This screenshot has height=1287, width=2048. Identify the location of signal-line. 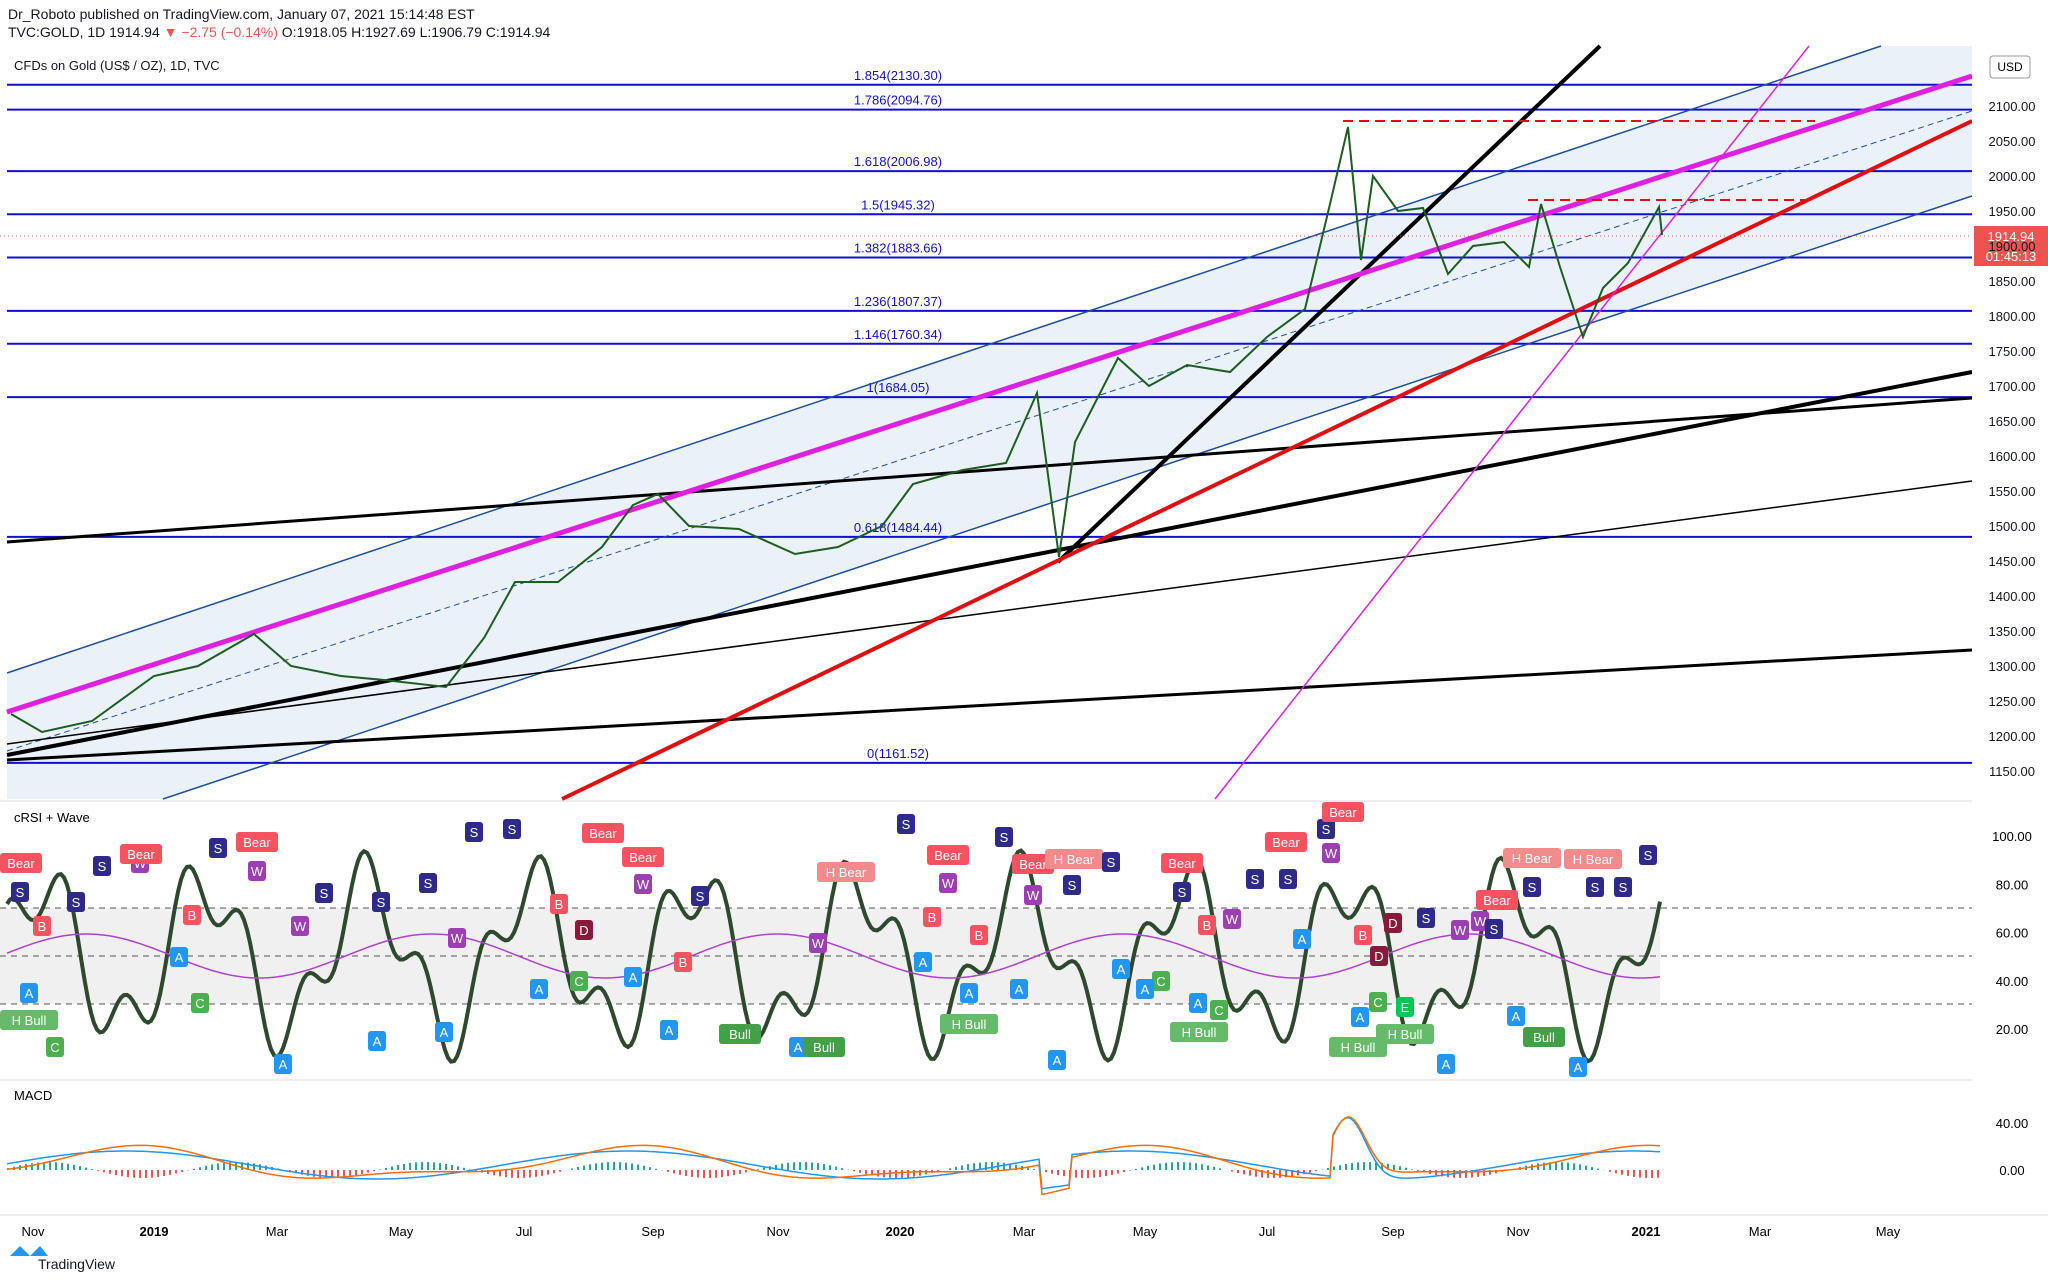
(833, 1156).